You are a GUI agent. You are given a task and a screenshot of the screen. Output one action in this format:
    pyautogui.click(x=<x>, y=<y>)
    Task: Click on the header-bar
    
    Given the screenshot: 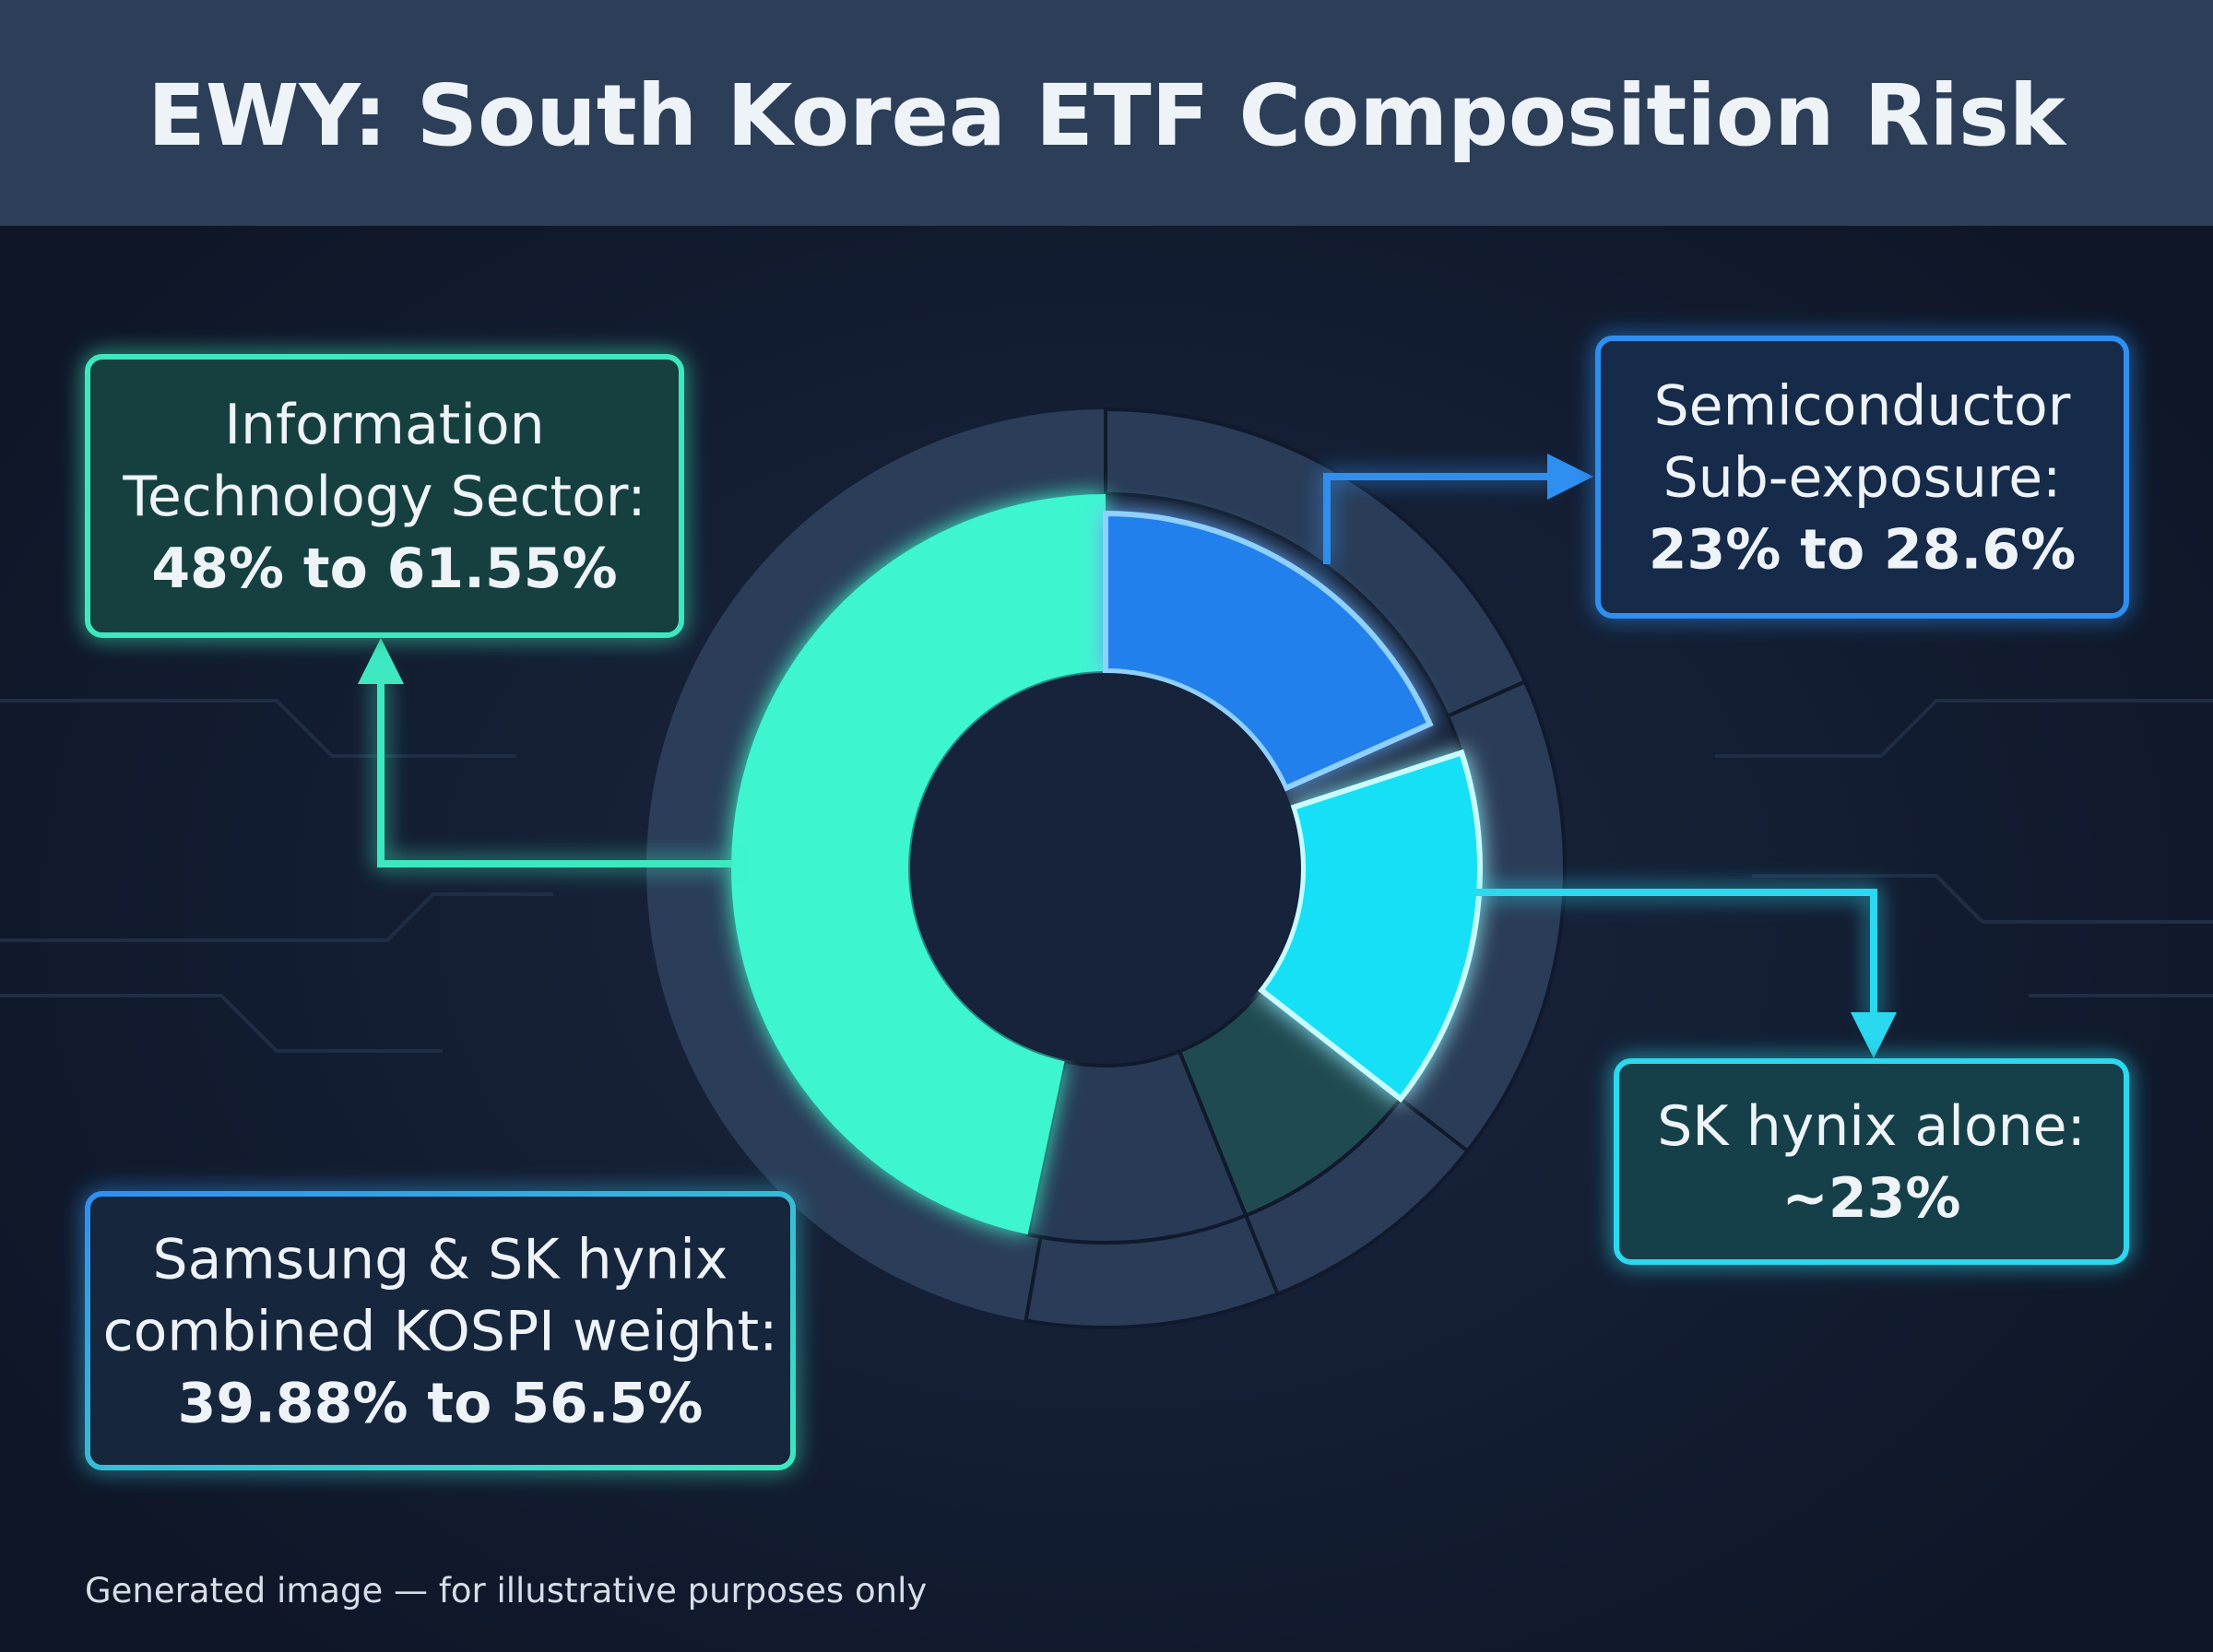 What is the action you would take?
    pyautogui.click(x=1106, y=113)
    